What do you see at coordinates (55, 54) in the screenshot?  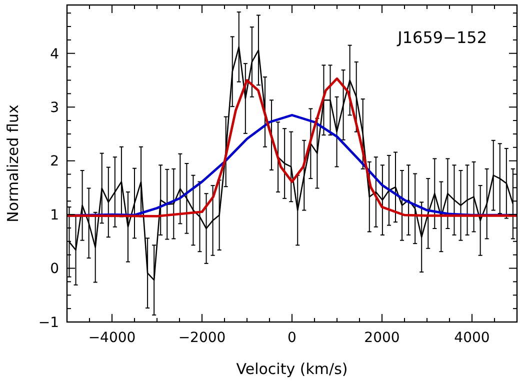 I see `y-tick-label: 4` at bounding box center [55, 54].